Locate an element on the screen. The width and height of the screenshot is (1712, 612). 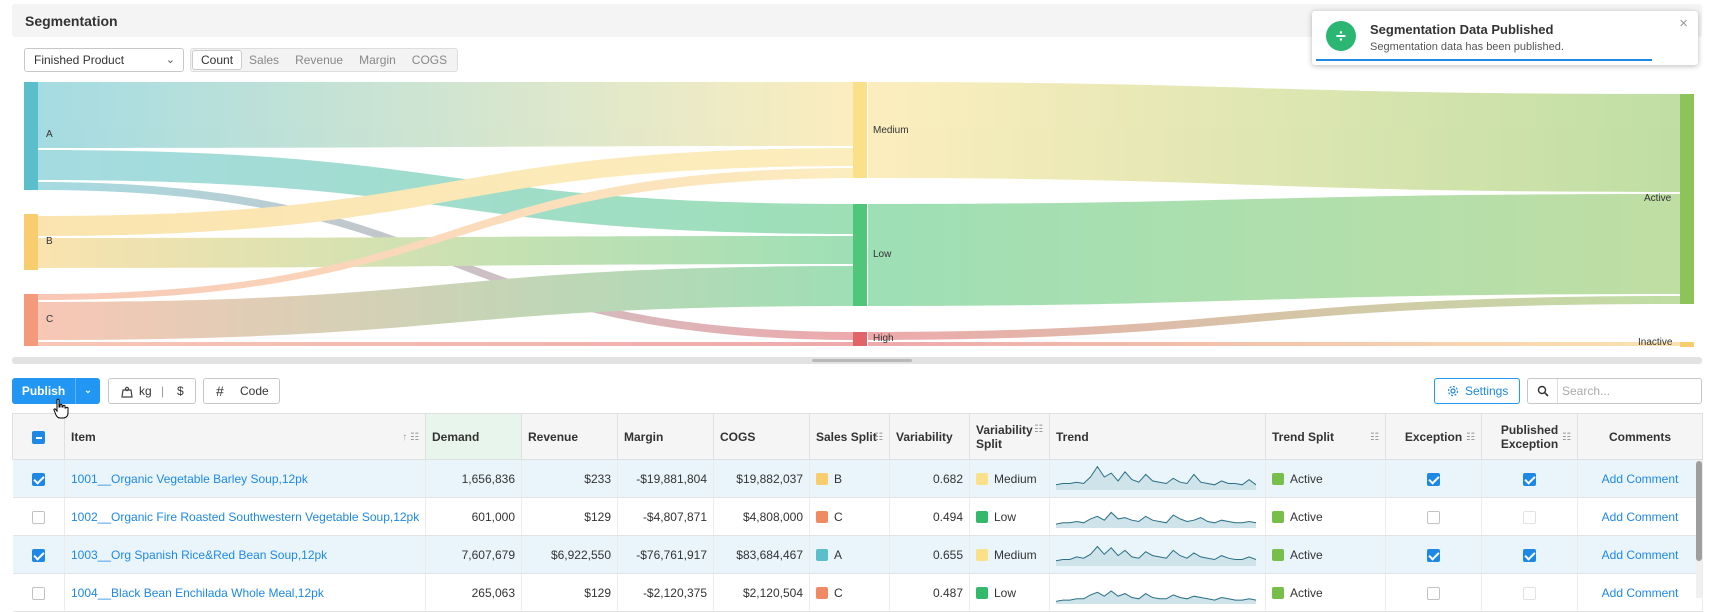
exception-cell is located at coordinates (1433, 478).